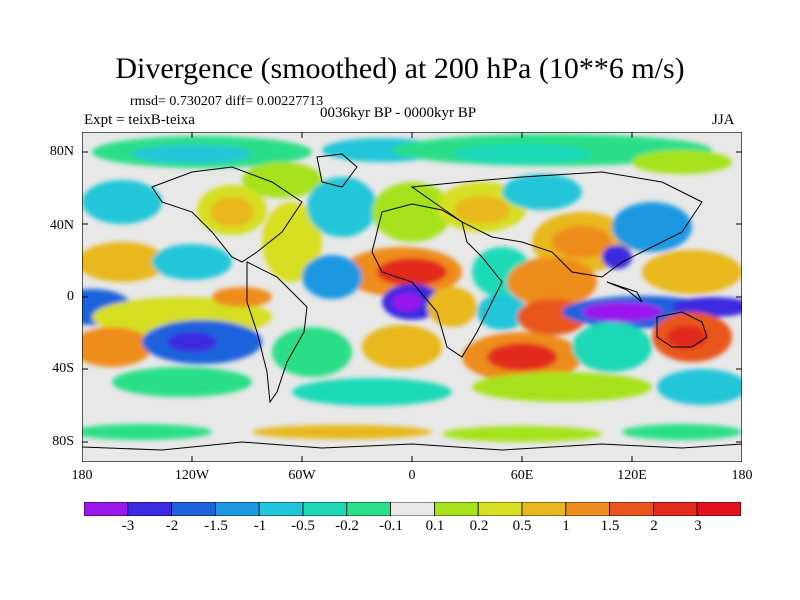  Describe the element at coordinates (70, 296) in the screenshot. I see `lat-label-0: 0` at that location.